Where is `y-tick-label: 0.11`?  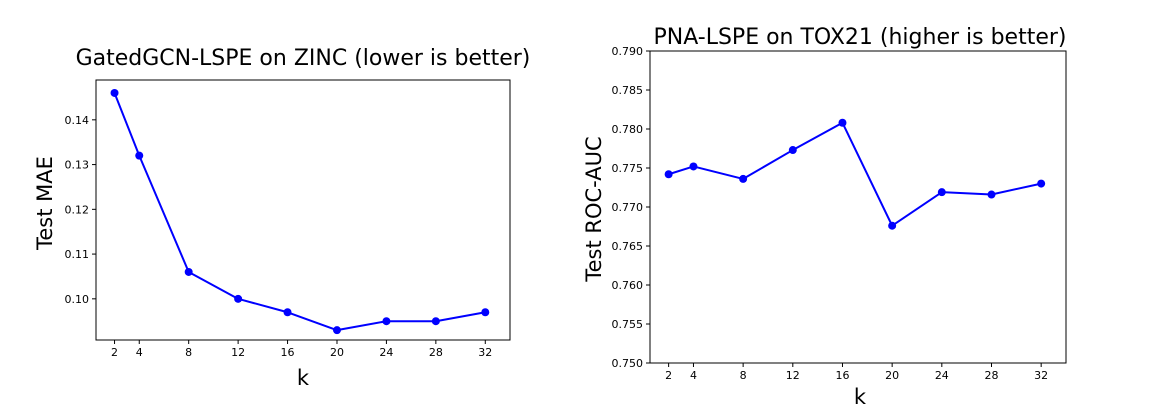 y-tick-label: 0.11 is located at coordinates (77, 254).